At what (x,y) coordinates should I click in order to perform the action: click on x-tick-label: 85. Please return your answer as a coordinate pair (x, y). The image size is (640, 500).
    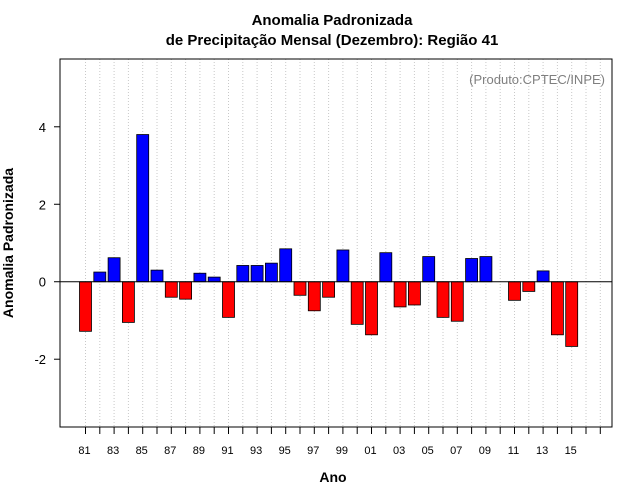
    Looking at the image, I should click on (142, 451).